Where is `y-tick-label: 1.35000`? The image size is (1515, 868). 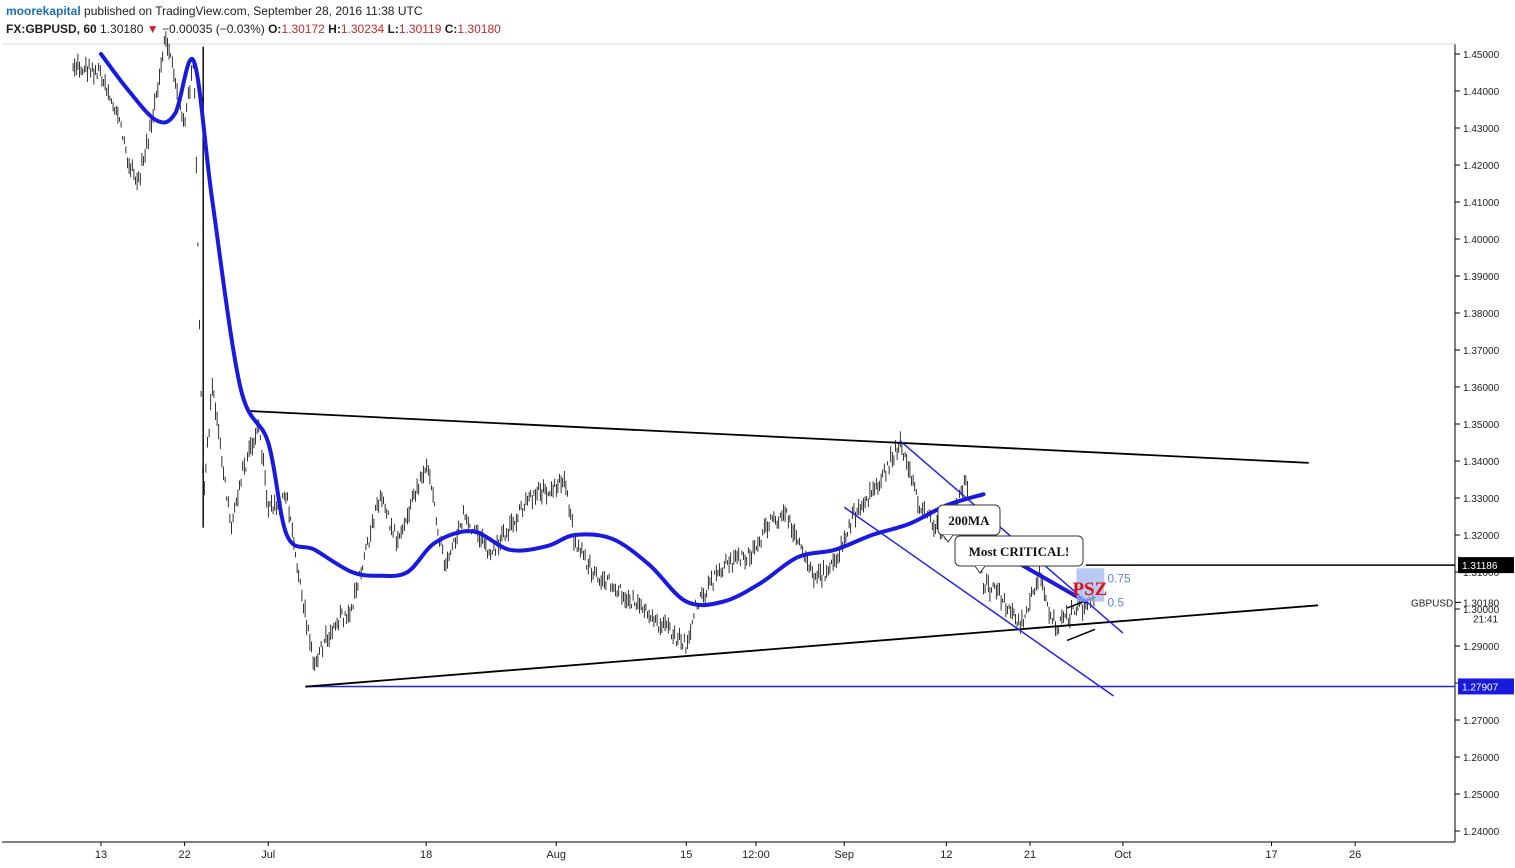
y-tick-label: 1.35000 is located at coordinates (1481, 425).